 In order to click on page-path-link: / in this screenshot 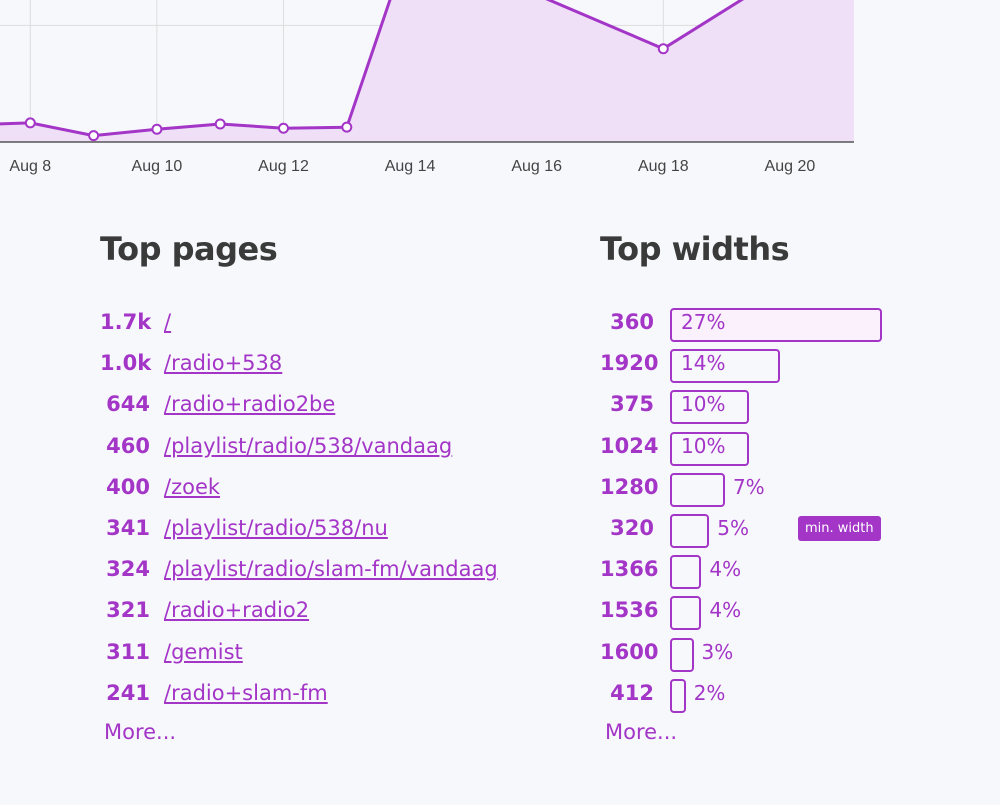, I will do `click(168, 322)`.